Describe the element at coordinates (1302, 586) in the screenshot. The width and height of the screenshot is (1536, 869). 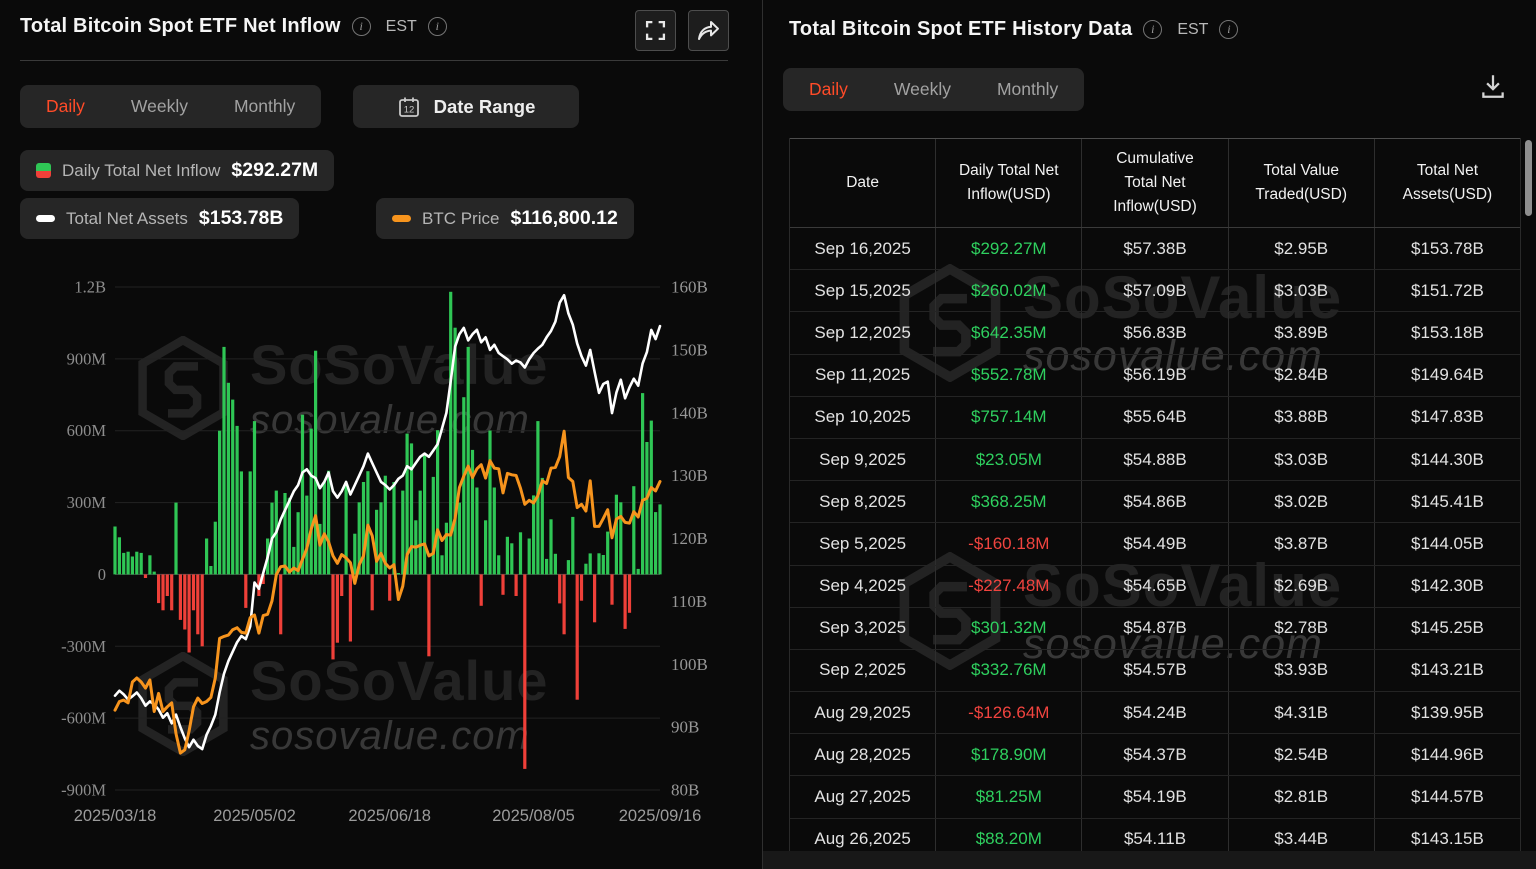
I see `value-traded-cell: $2.69B` at that location.